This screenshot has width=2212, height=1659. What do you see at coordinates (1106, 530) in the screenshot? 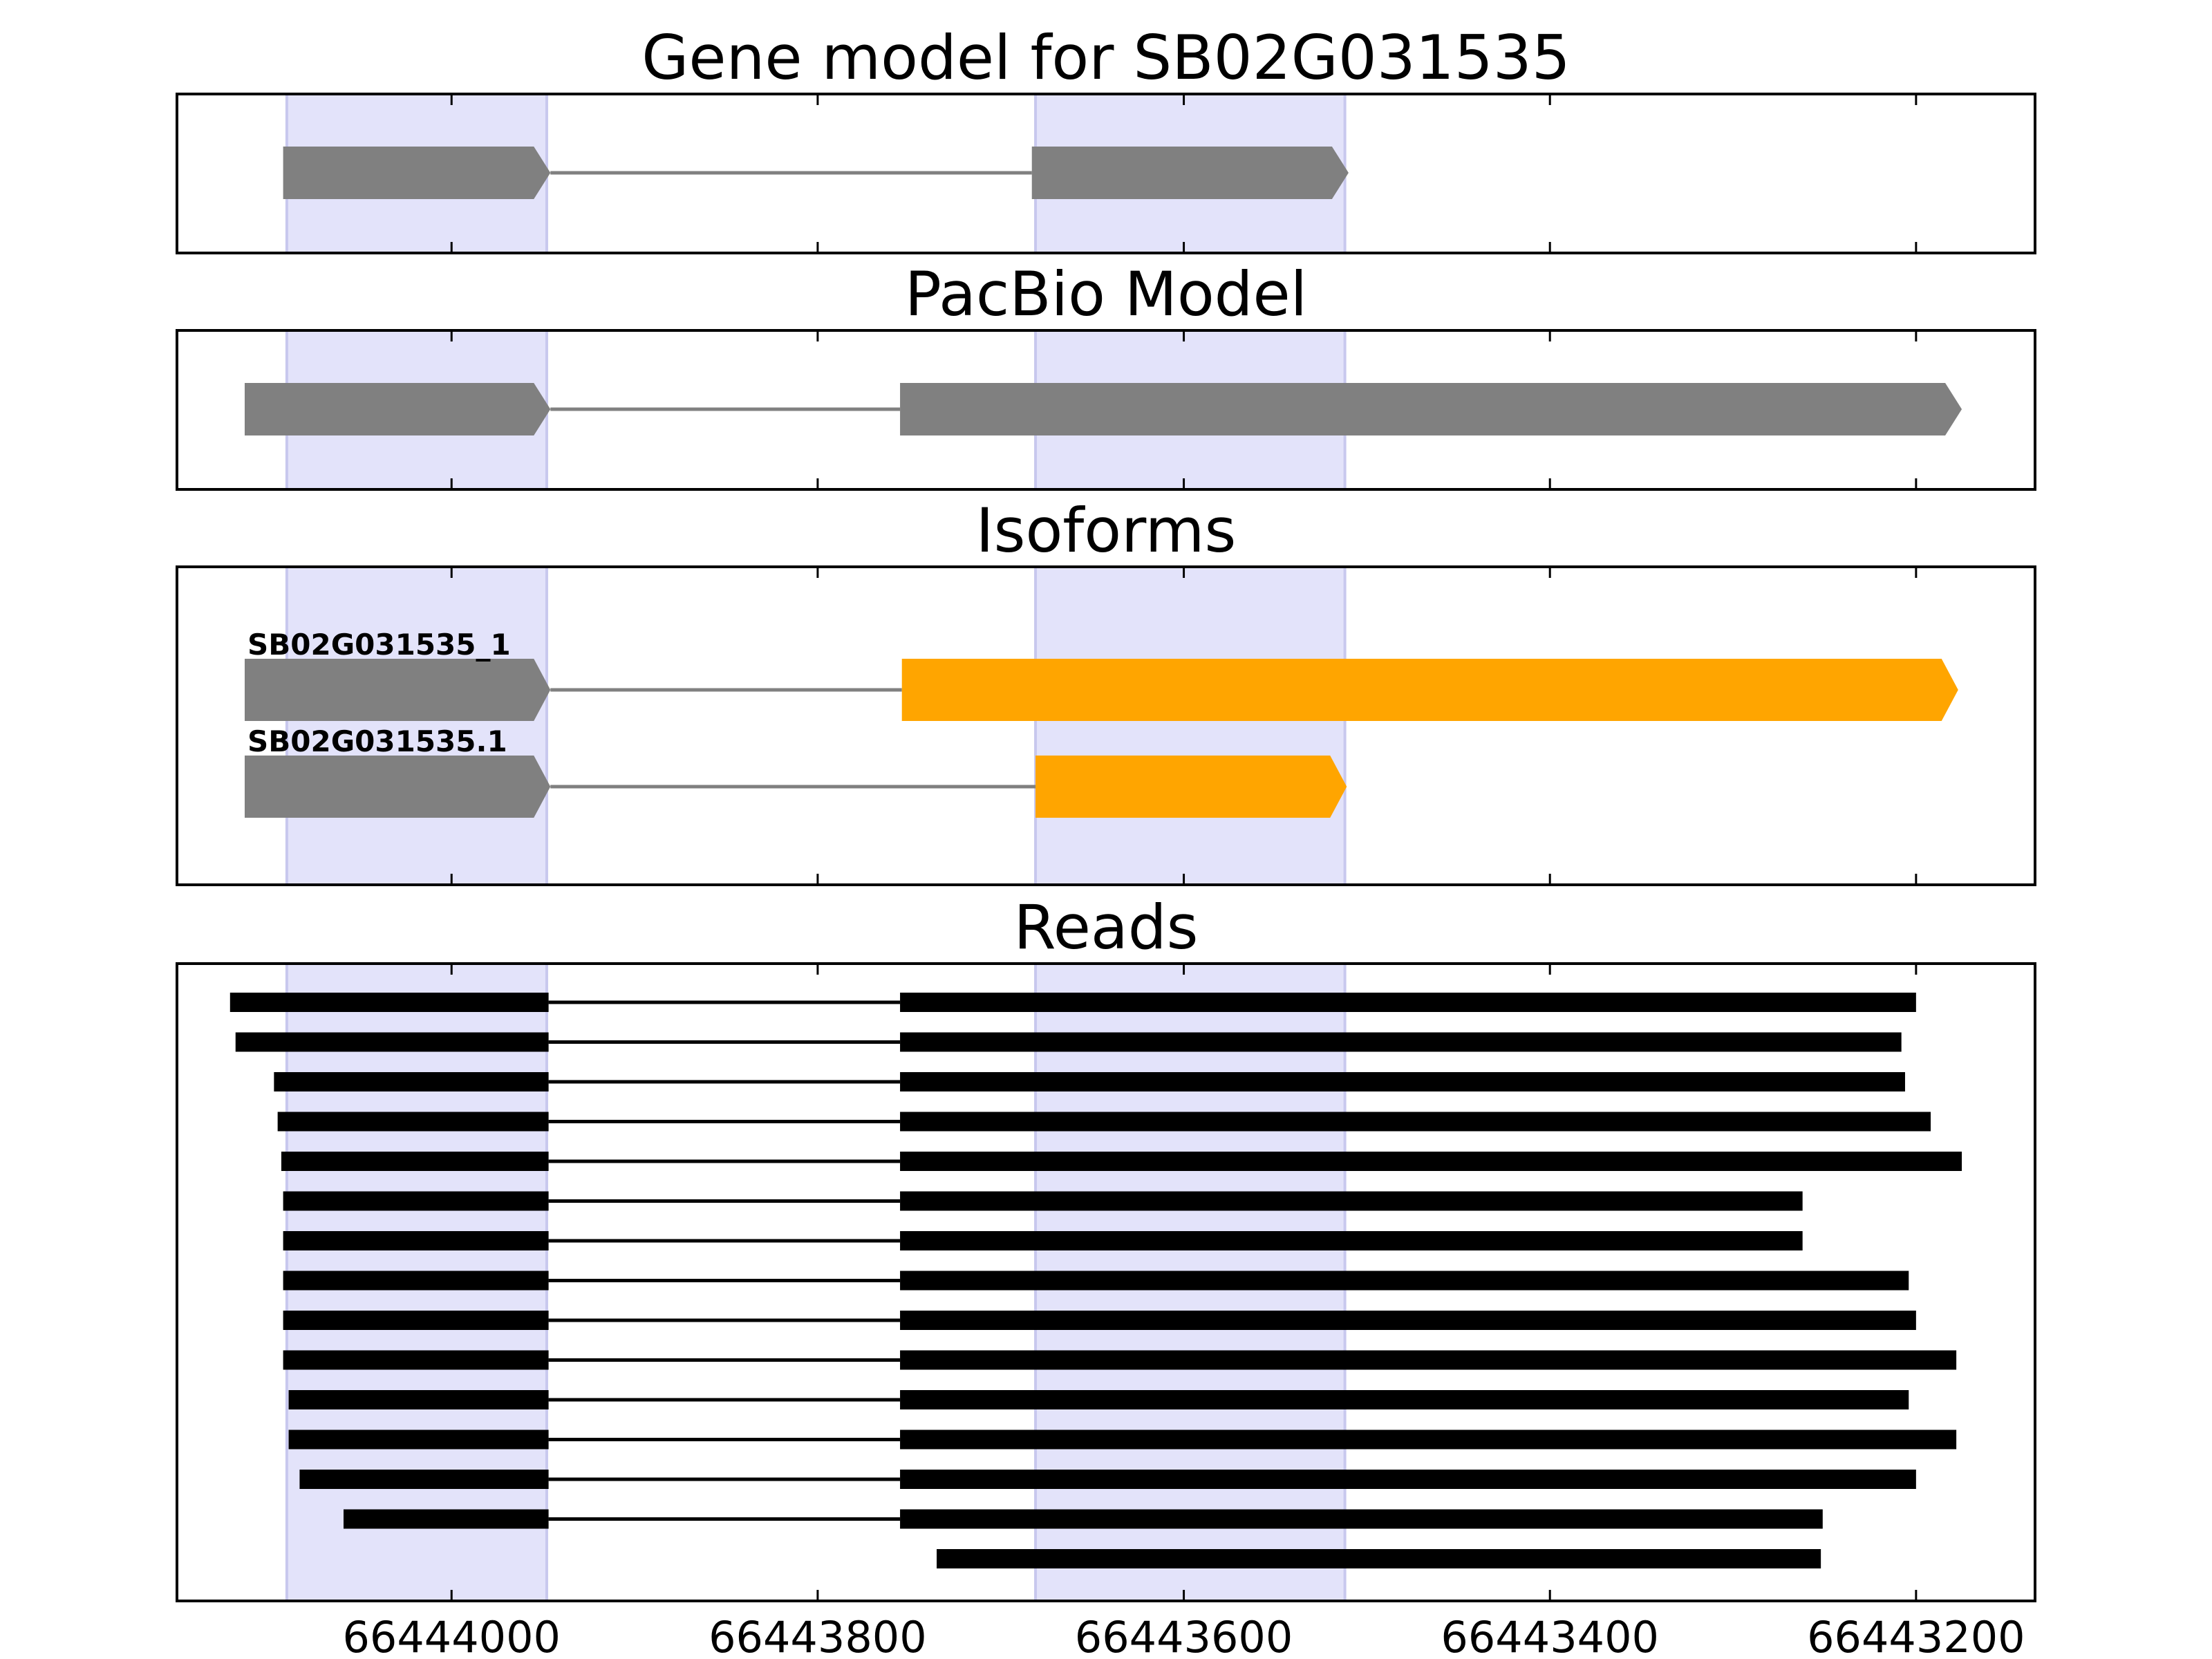
I see `isoforms-title: Isoforms` at bounding box center [1106, 530].